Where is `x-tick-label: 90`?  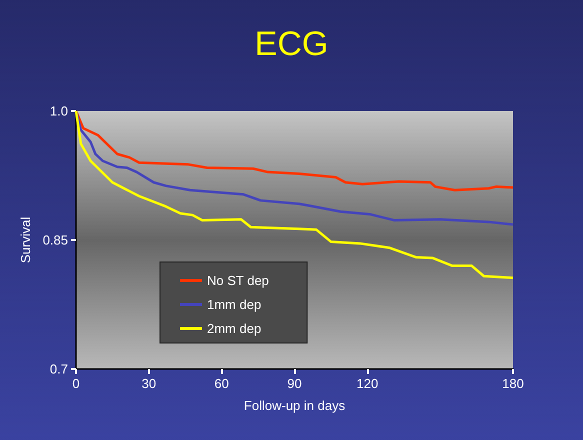 x-tick-label: 90 is located at coordinates (294, 383).